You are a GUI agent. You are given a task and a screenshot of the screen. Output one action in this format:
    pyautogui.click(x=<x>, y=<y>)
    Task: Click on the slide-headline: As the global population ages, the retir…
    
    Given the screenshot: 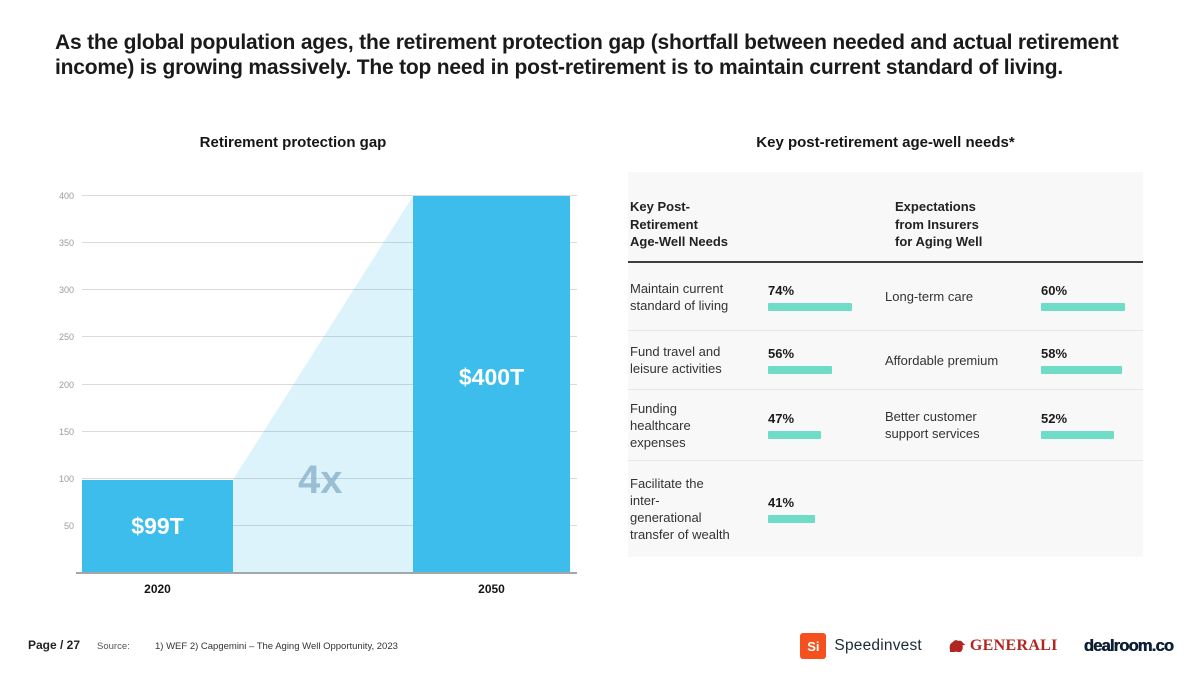 What is the action you would take?
    pyautogui.click(x=587, y=55)
    